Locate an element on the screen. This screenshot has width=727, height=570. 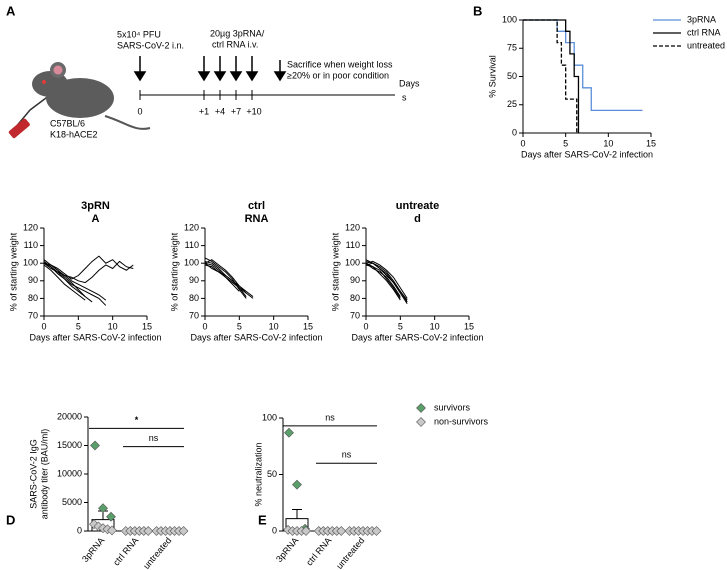
y-tick-label: 5000 is located at coordinates (72, 502).